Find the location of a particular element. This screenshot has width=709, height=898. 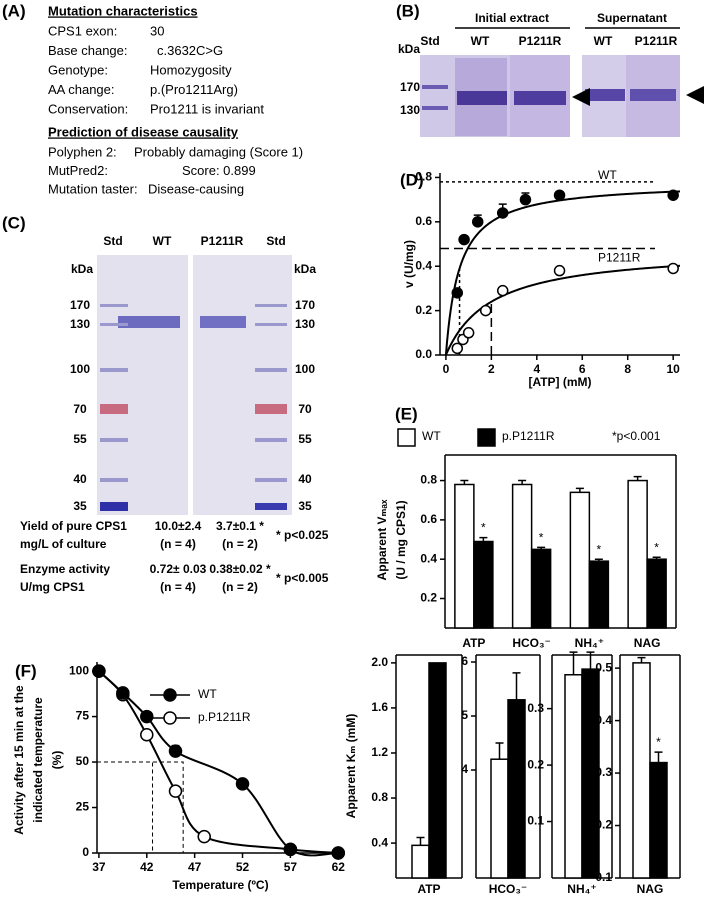

x-tick-label: 10 is located at coordinates (674, 369).